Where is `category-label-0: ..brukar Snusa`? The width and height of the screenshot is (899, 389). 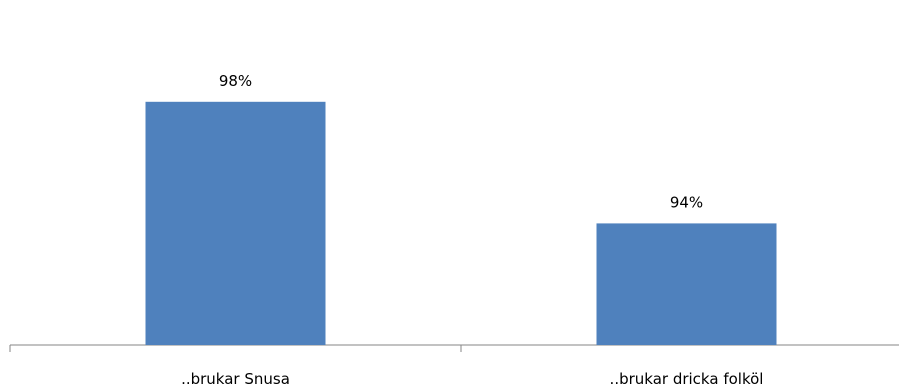
category-label-0: ..brukar Snusa is located at coordinates (235, 379).